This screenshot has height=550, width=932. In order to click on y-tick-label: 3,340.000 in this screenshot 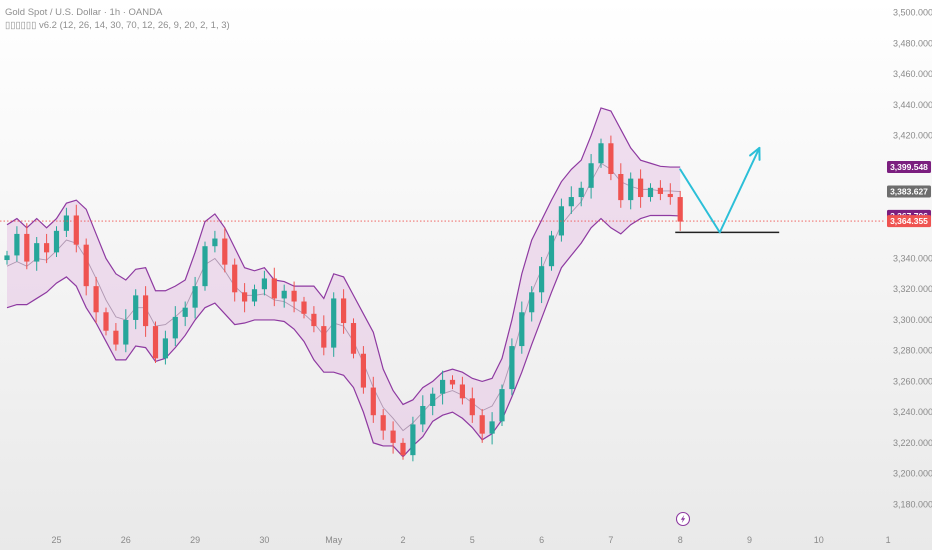, I will do `click(912, 259)`.